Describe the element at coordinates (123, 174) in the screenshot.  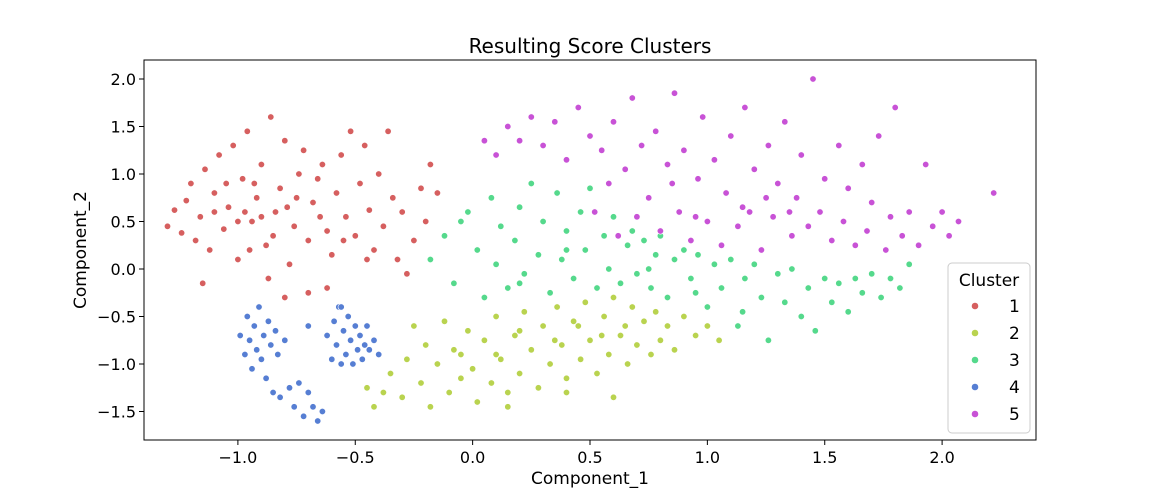
I see `y-tick-label: 1.0` at that location.